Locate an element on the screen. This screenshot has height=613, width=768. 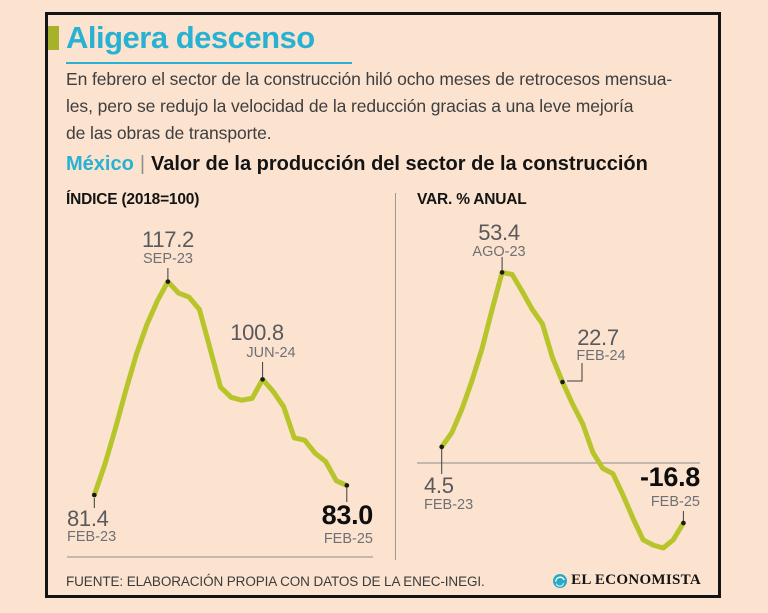
left-peak-date: SEP-23 is located at coordinates (168, 259).